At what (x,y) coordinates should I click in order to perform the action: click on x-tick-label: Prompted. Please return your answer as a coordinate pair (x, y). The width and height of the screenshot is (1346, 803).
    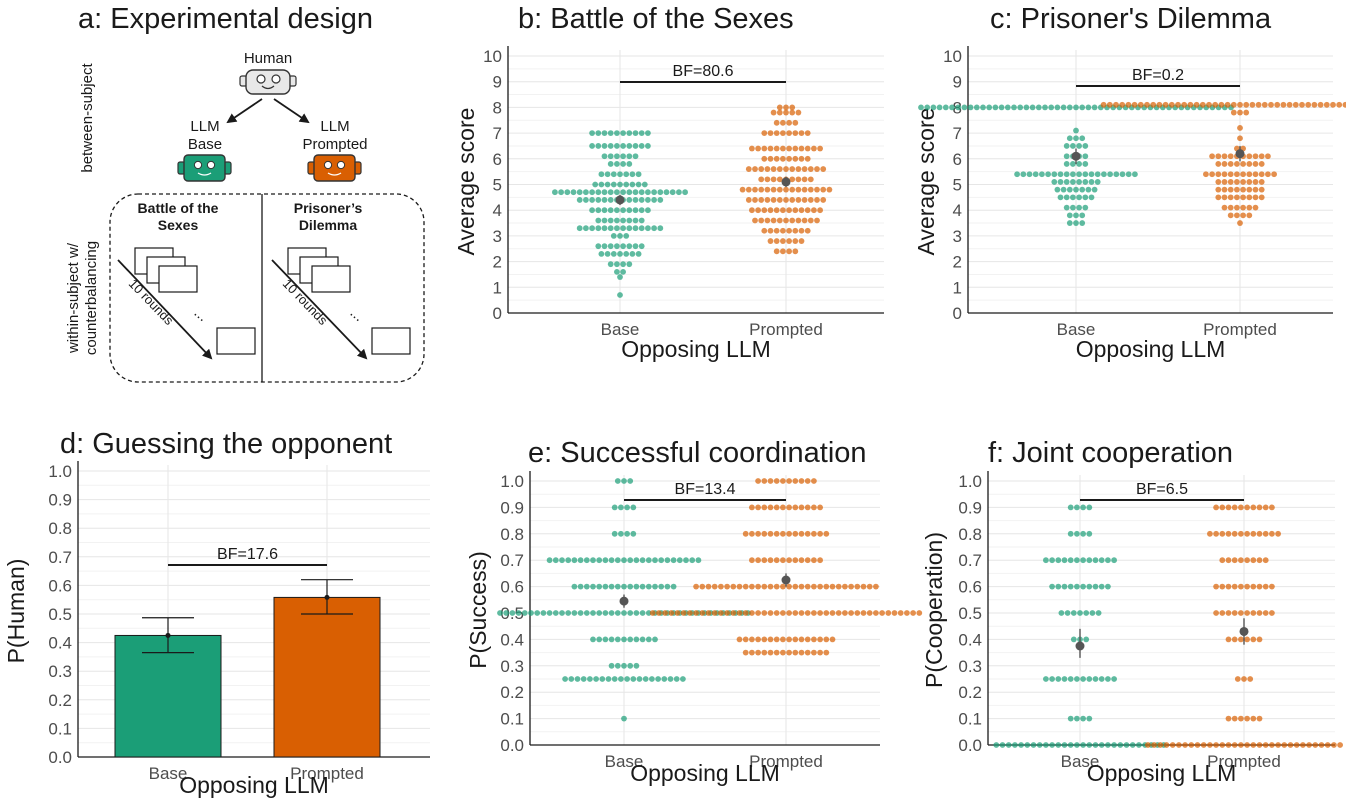
    Looking at the image, I should click on (1244, 761).